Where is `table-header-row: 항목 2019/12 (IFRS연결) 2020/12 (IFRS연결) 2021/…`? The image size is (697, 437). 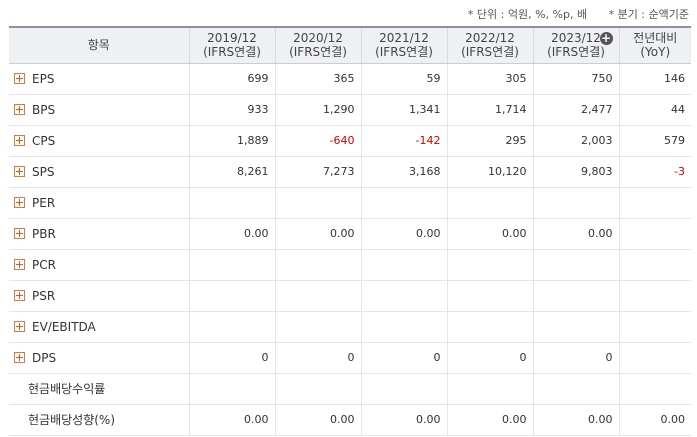 table-header-row: 항목 2019/12 (IFRS연결) 2020/12 (IFRS연결) 2021/… is located at coordinates (350, 45).